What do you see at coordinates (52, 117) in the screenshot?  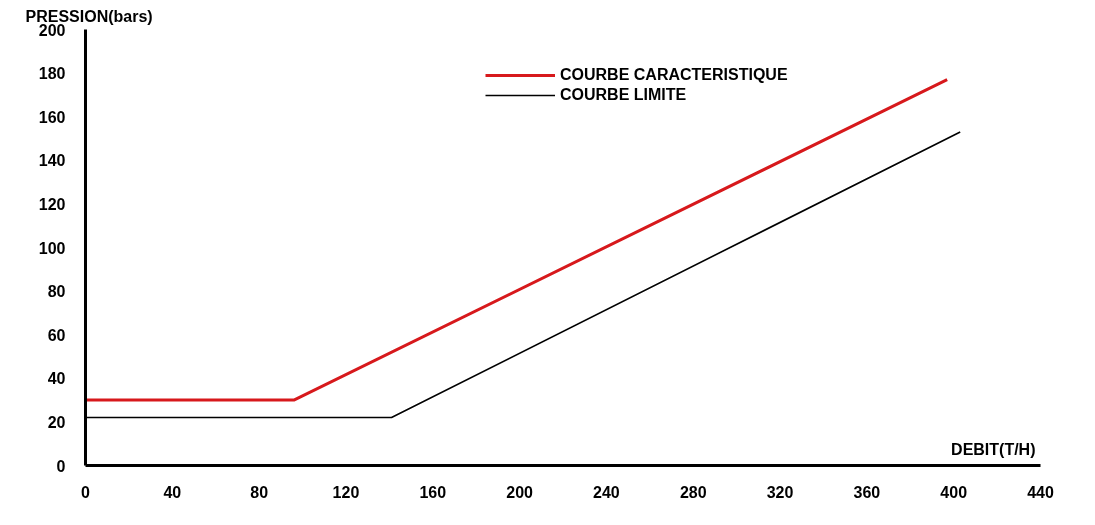 I see `y-tick-label: 160` at bounding box center [52, 117].